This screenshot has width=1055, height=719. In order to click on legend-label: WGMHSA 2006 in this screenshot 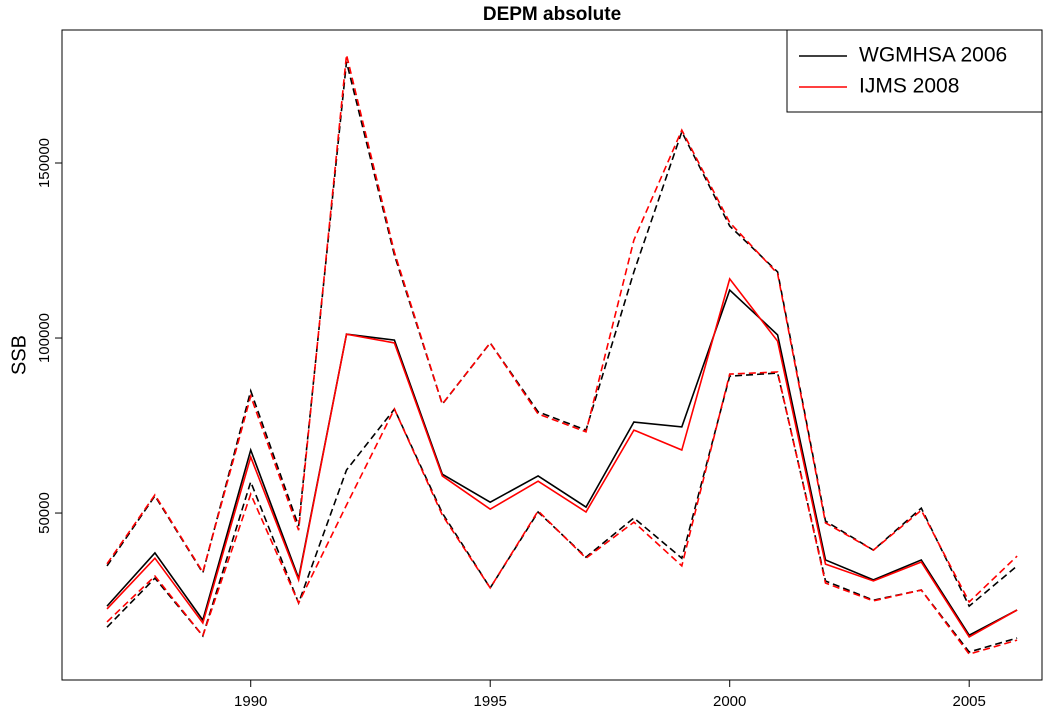, I will do `click(933, 55)`.